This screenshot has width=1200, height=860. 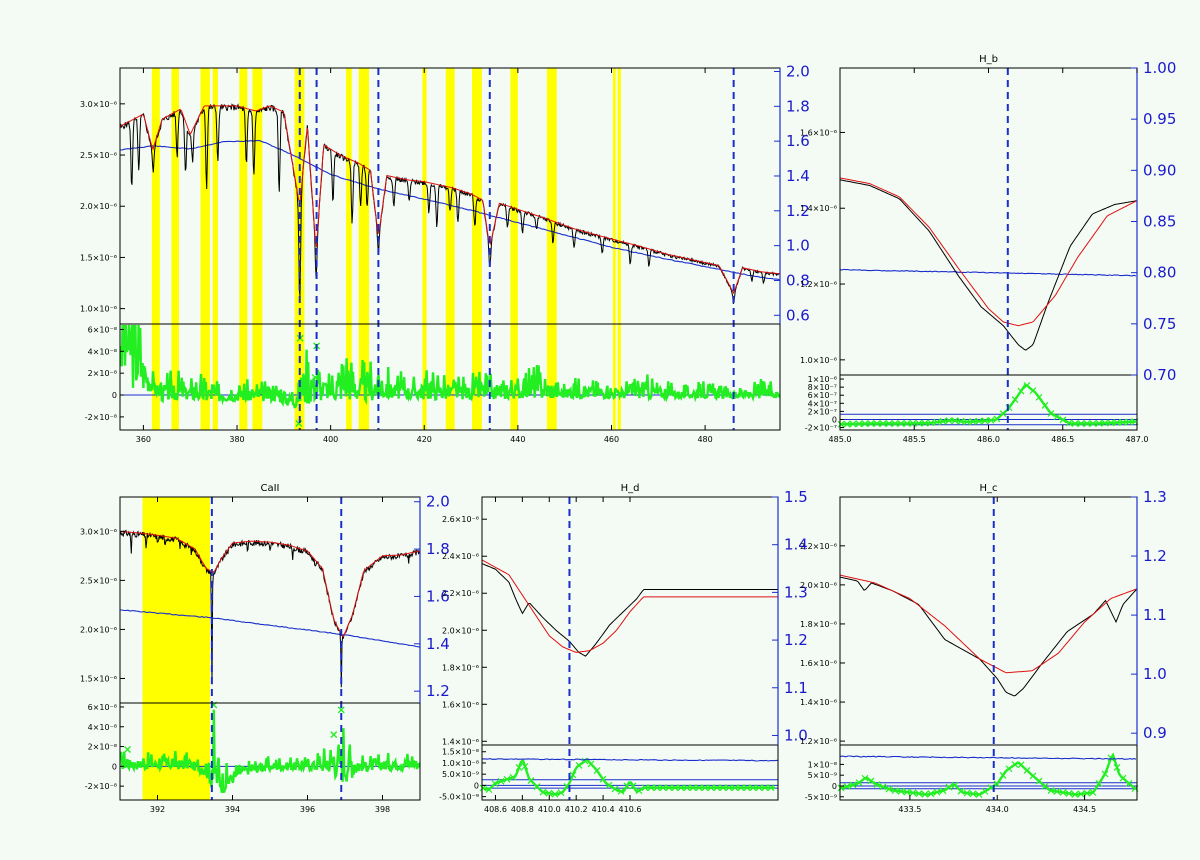 What do you see at coordinates (330, 439) in the screenshot?
I see `x-tick-label: 400` at bounding box center [330, 439].